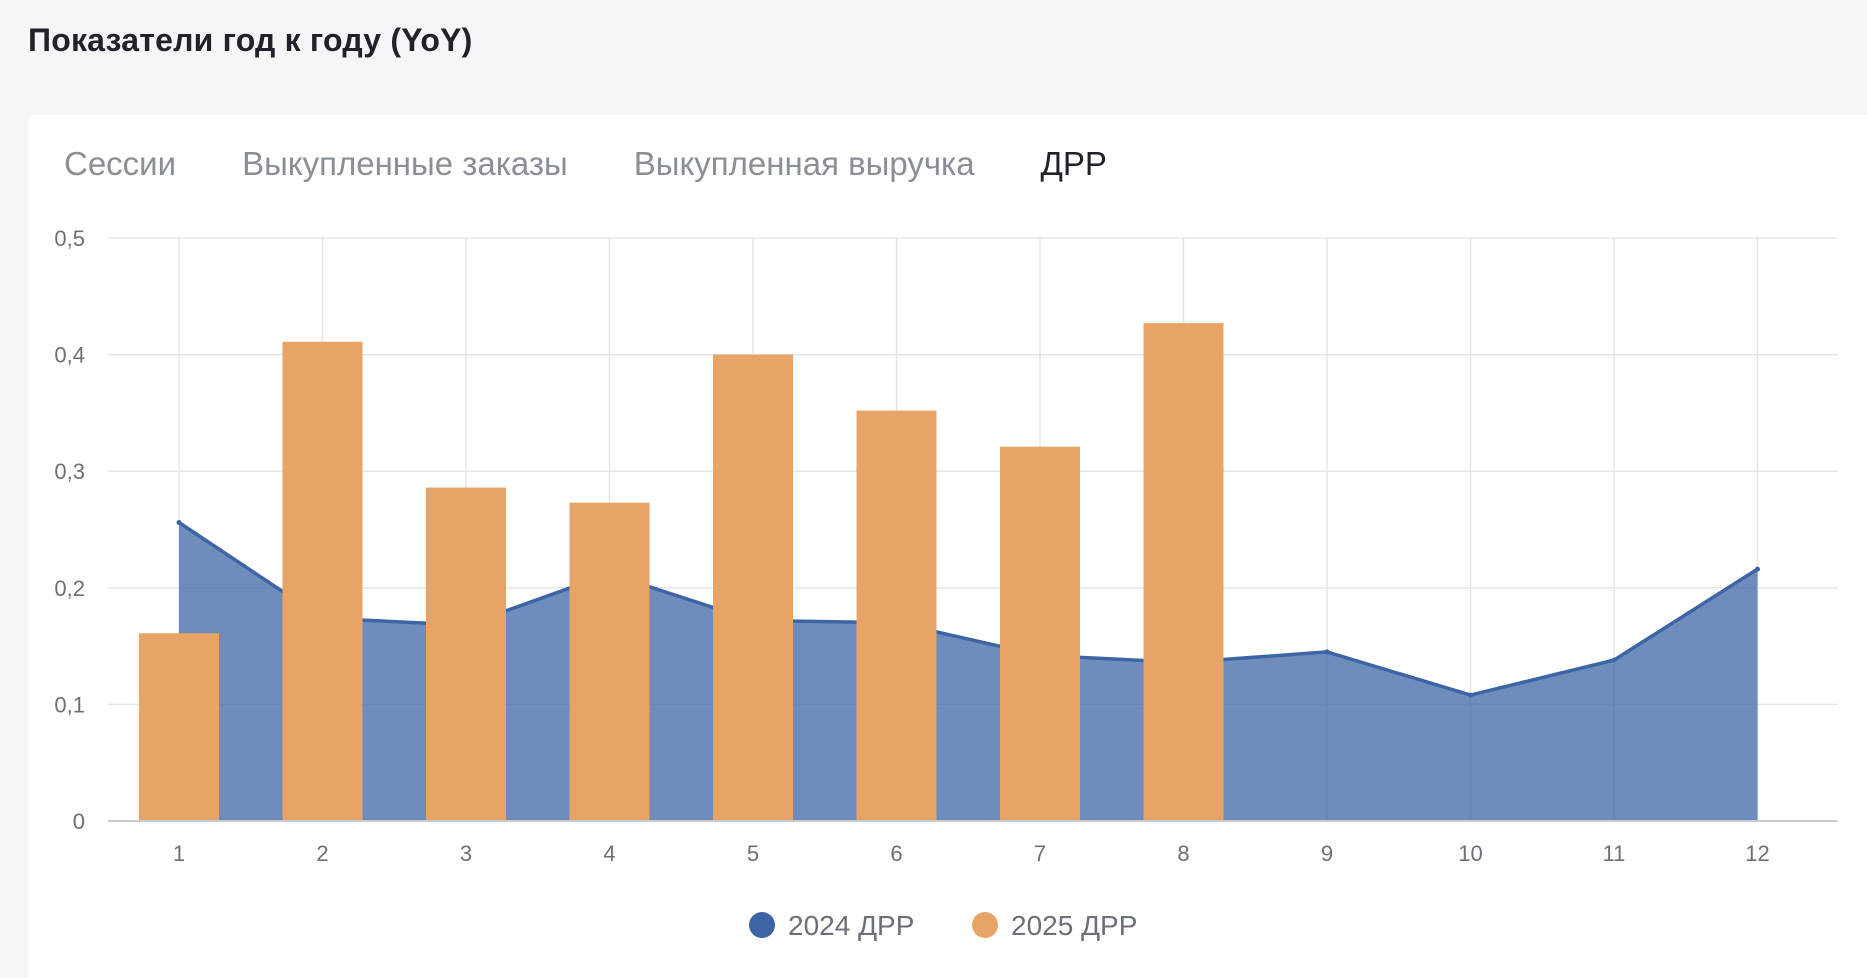 This screenshot has height=978, width=1867. I want to click on x-tick-label: 7, so click(1040, 853).